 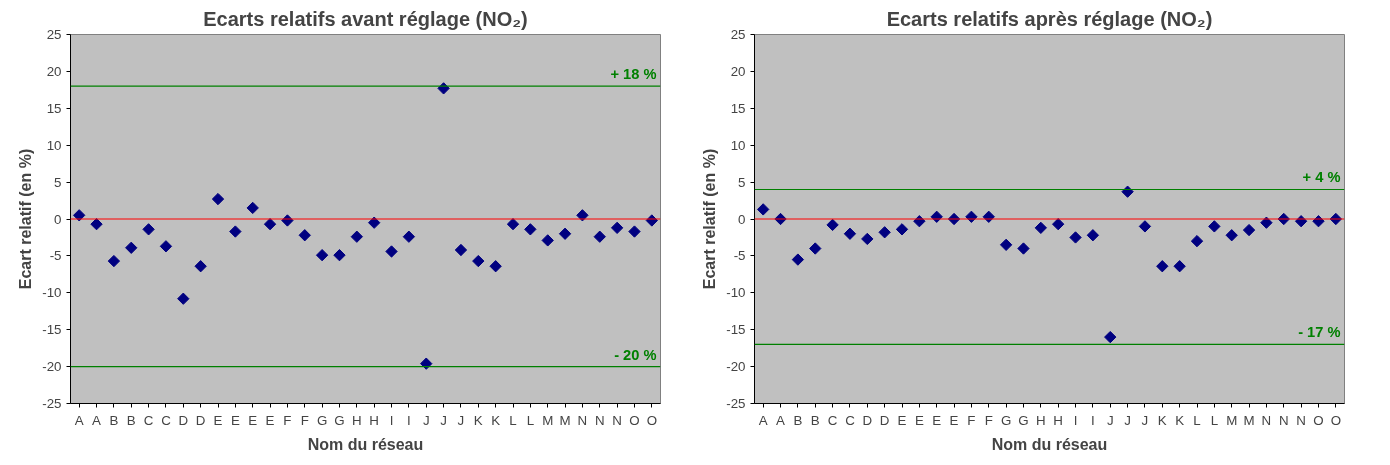 I want to click on y-tick-label: -15, so click(x=52, y=330).